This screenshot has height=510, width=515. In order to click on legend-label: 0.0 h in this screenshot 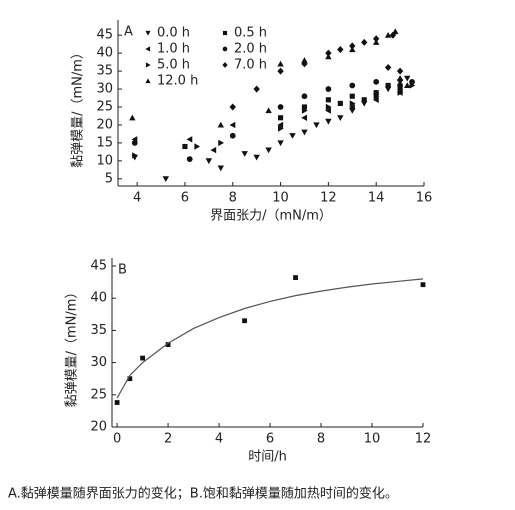, I will do `click(173, 33)`.